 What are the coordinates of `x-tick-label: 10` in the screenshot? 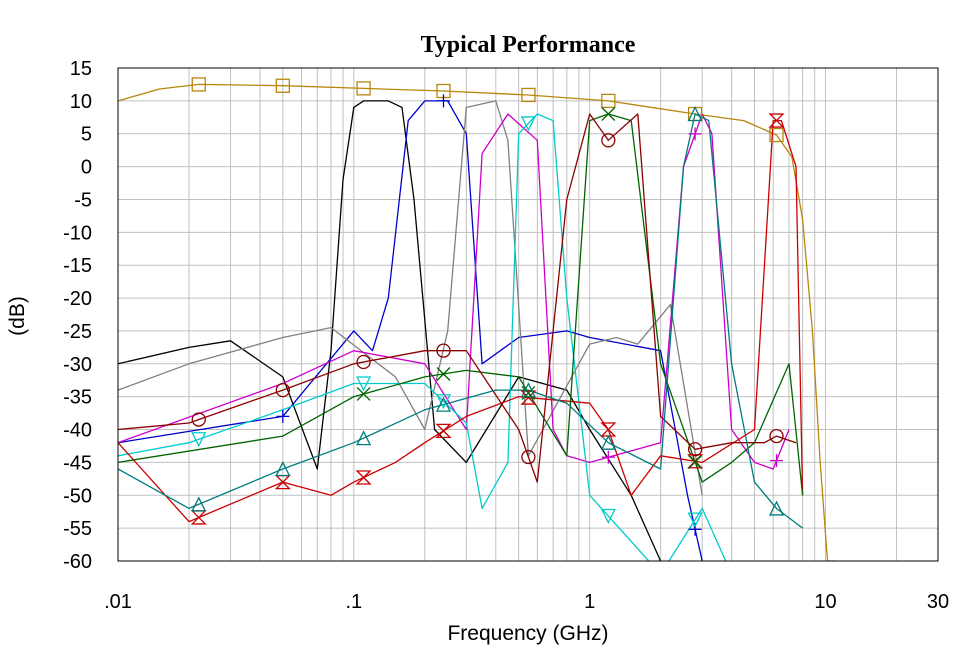 It's located at (825, 602).